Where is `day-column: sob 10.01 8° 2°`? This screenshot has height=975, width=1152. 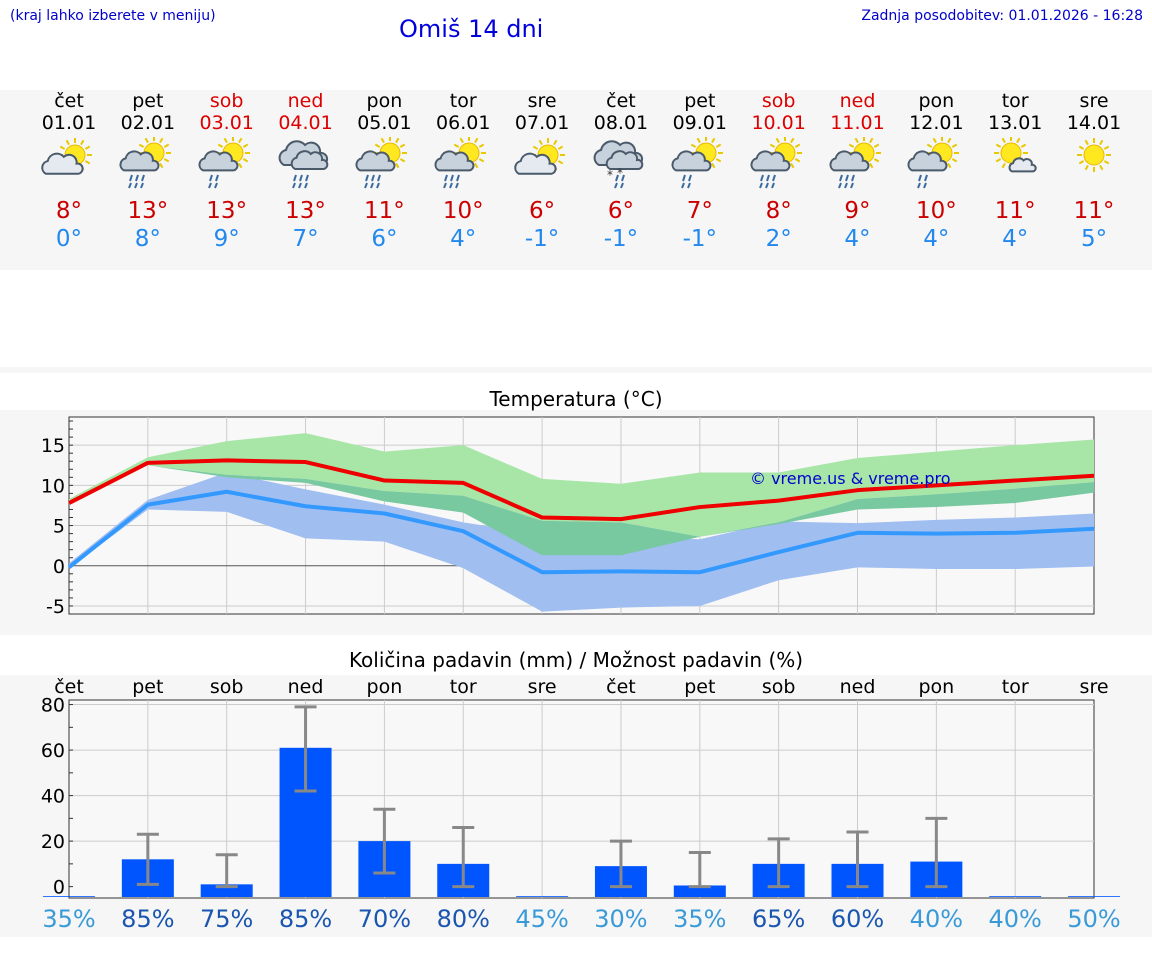
day-column: sob 10.01 8° 2° is located at coordinates (779, 175).